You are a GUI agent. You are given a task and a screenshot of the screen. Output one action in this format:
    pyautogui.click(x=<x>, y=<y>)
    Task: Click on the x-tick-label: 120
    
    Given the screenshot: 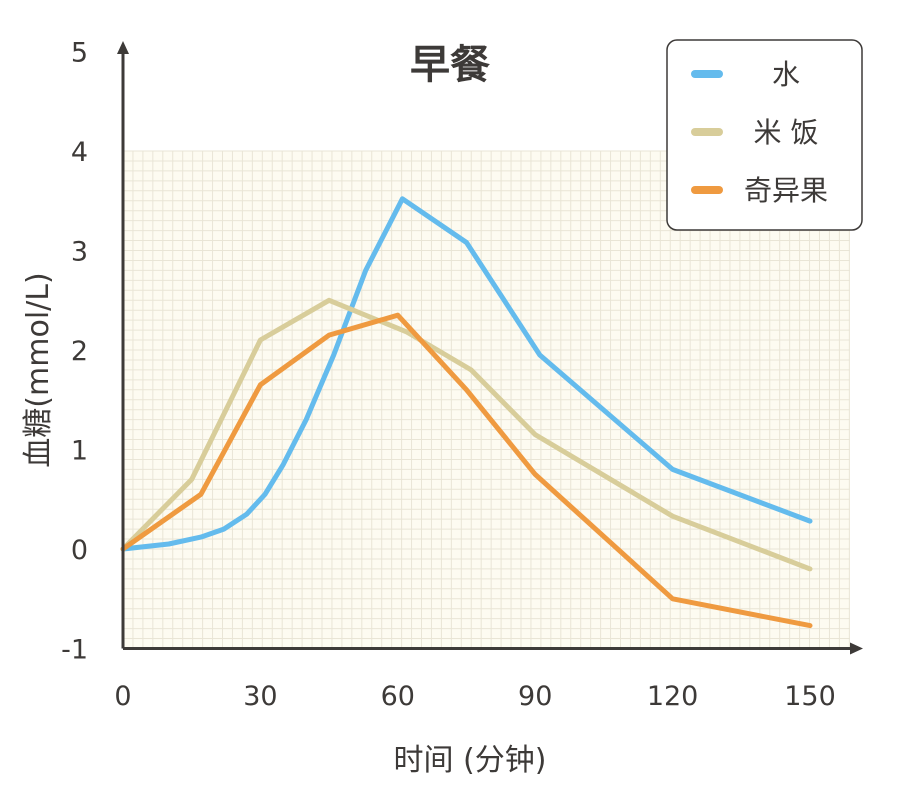 What is the action you would take?
    pyautogui.click(x=673, y=696)
    